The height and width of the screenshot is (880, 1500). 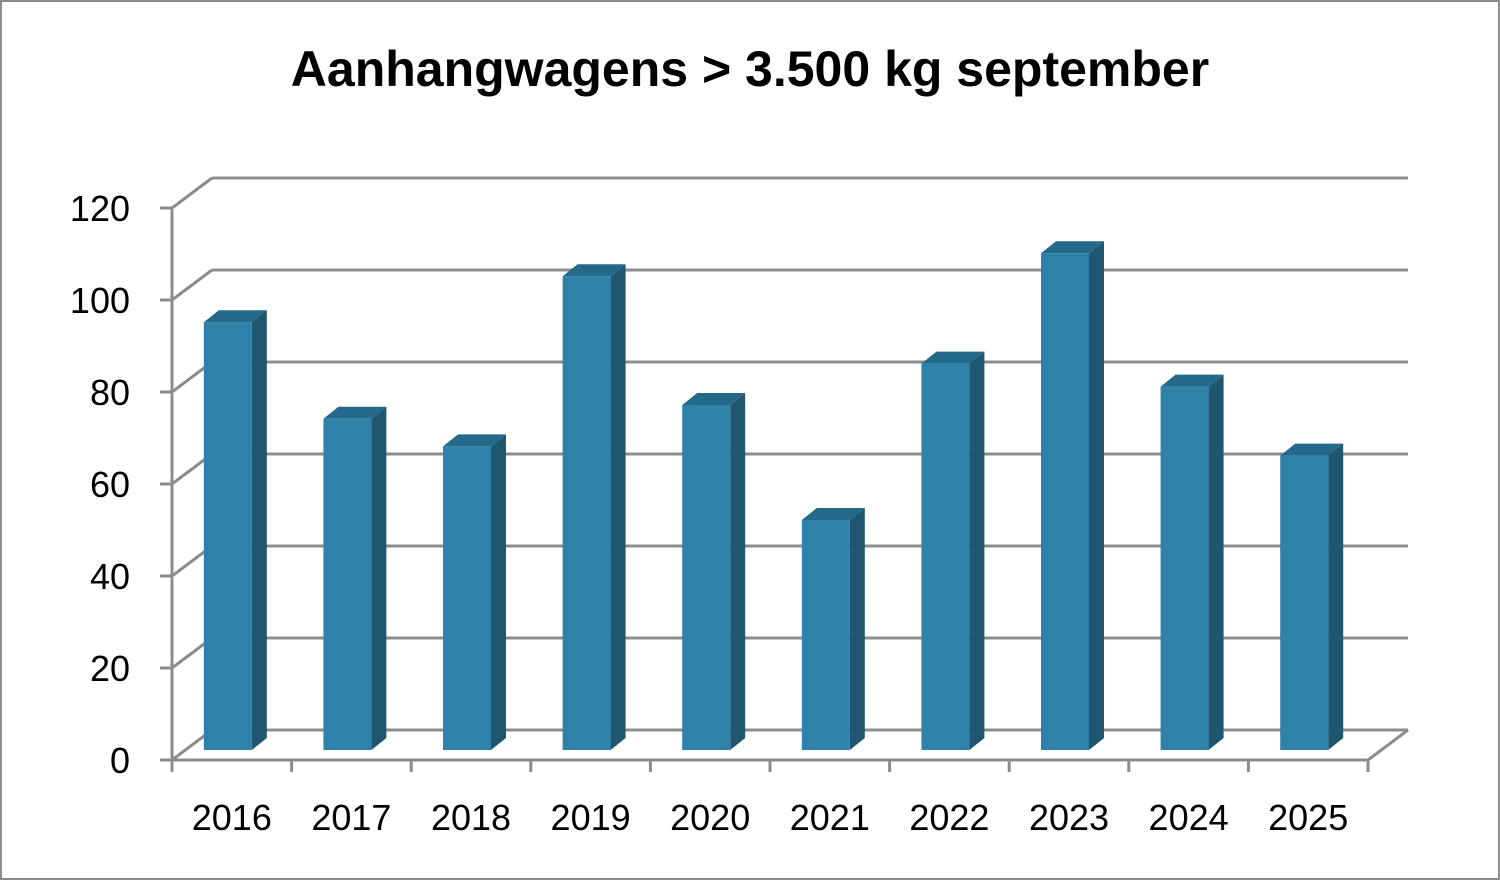 What do you see at coordinates (100, 208) in the screenshot?
I see `y-tick-label: 120` at bounding box center [100, 208].